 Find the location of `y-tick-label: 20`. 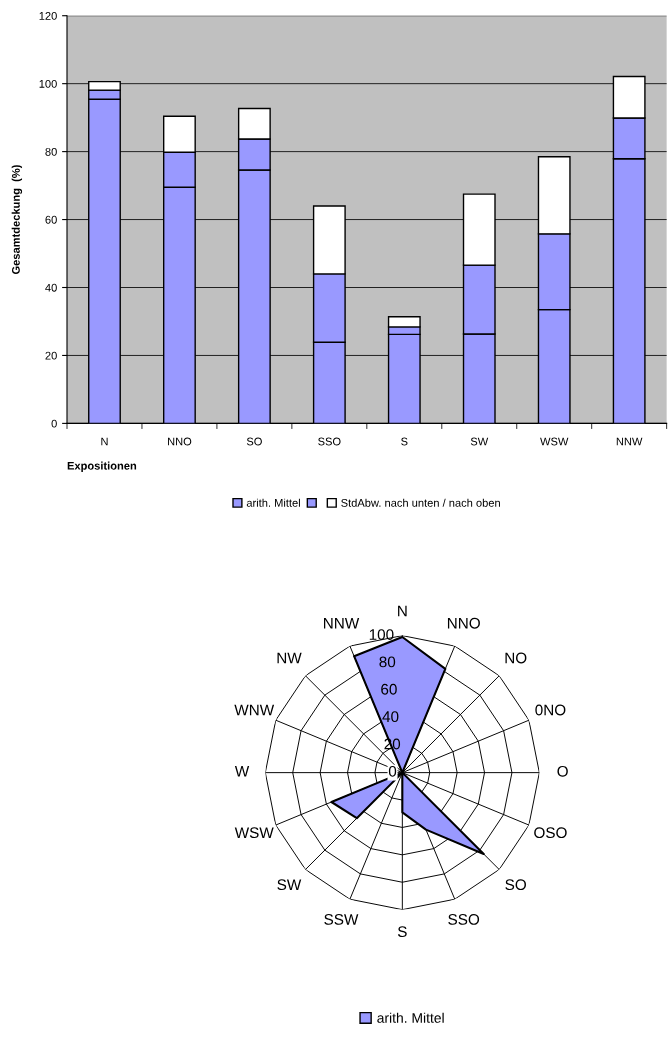

y-tick-label: 20 is located at coordinates (51, 355).